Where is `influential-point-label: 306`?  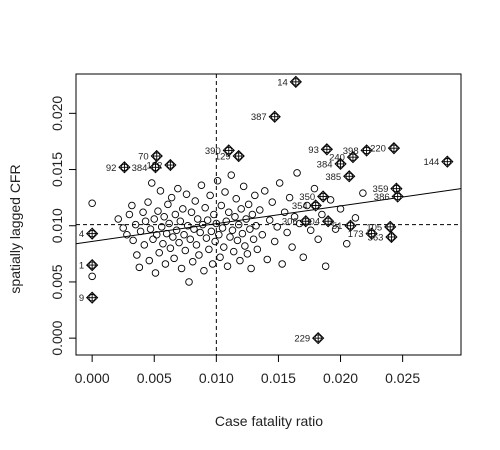
influential-point-label: 306 is located at coordinates (290, 222).